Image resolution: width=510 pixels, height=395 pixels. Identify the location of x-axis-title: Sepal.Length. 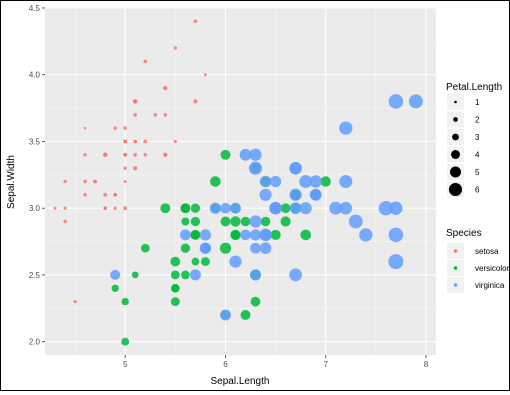
(240, 381).